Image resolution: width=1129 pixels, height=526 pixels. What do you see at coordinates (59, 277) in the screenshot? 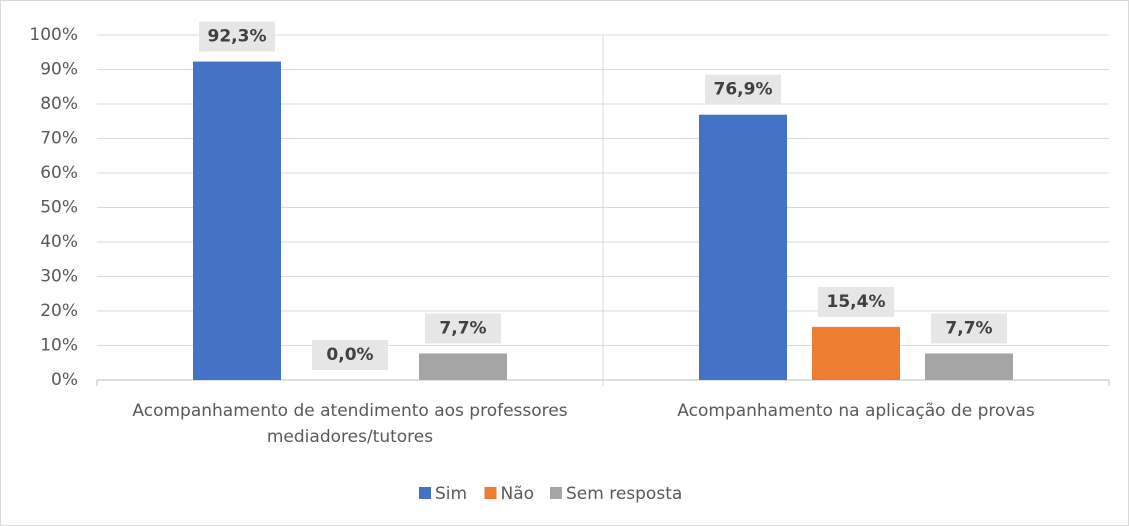
I see `y-tick-label: 30%` at bounding box center [59, 277].